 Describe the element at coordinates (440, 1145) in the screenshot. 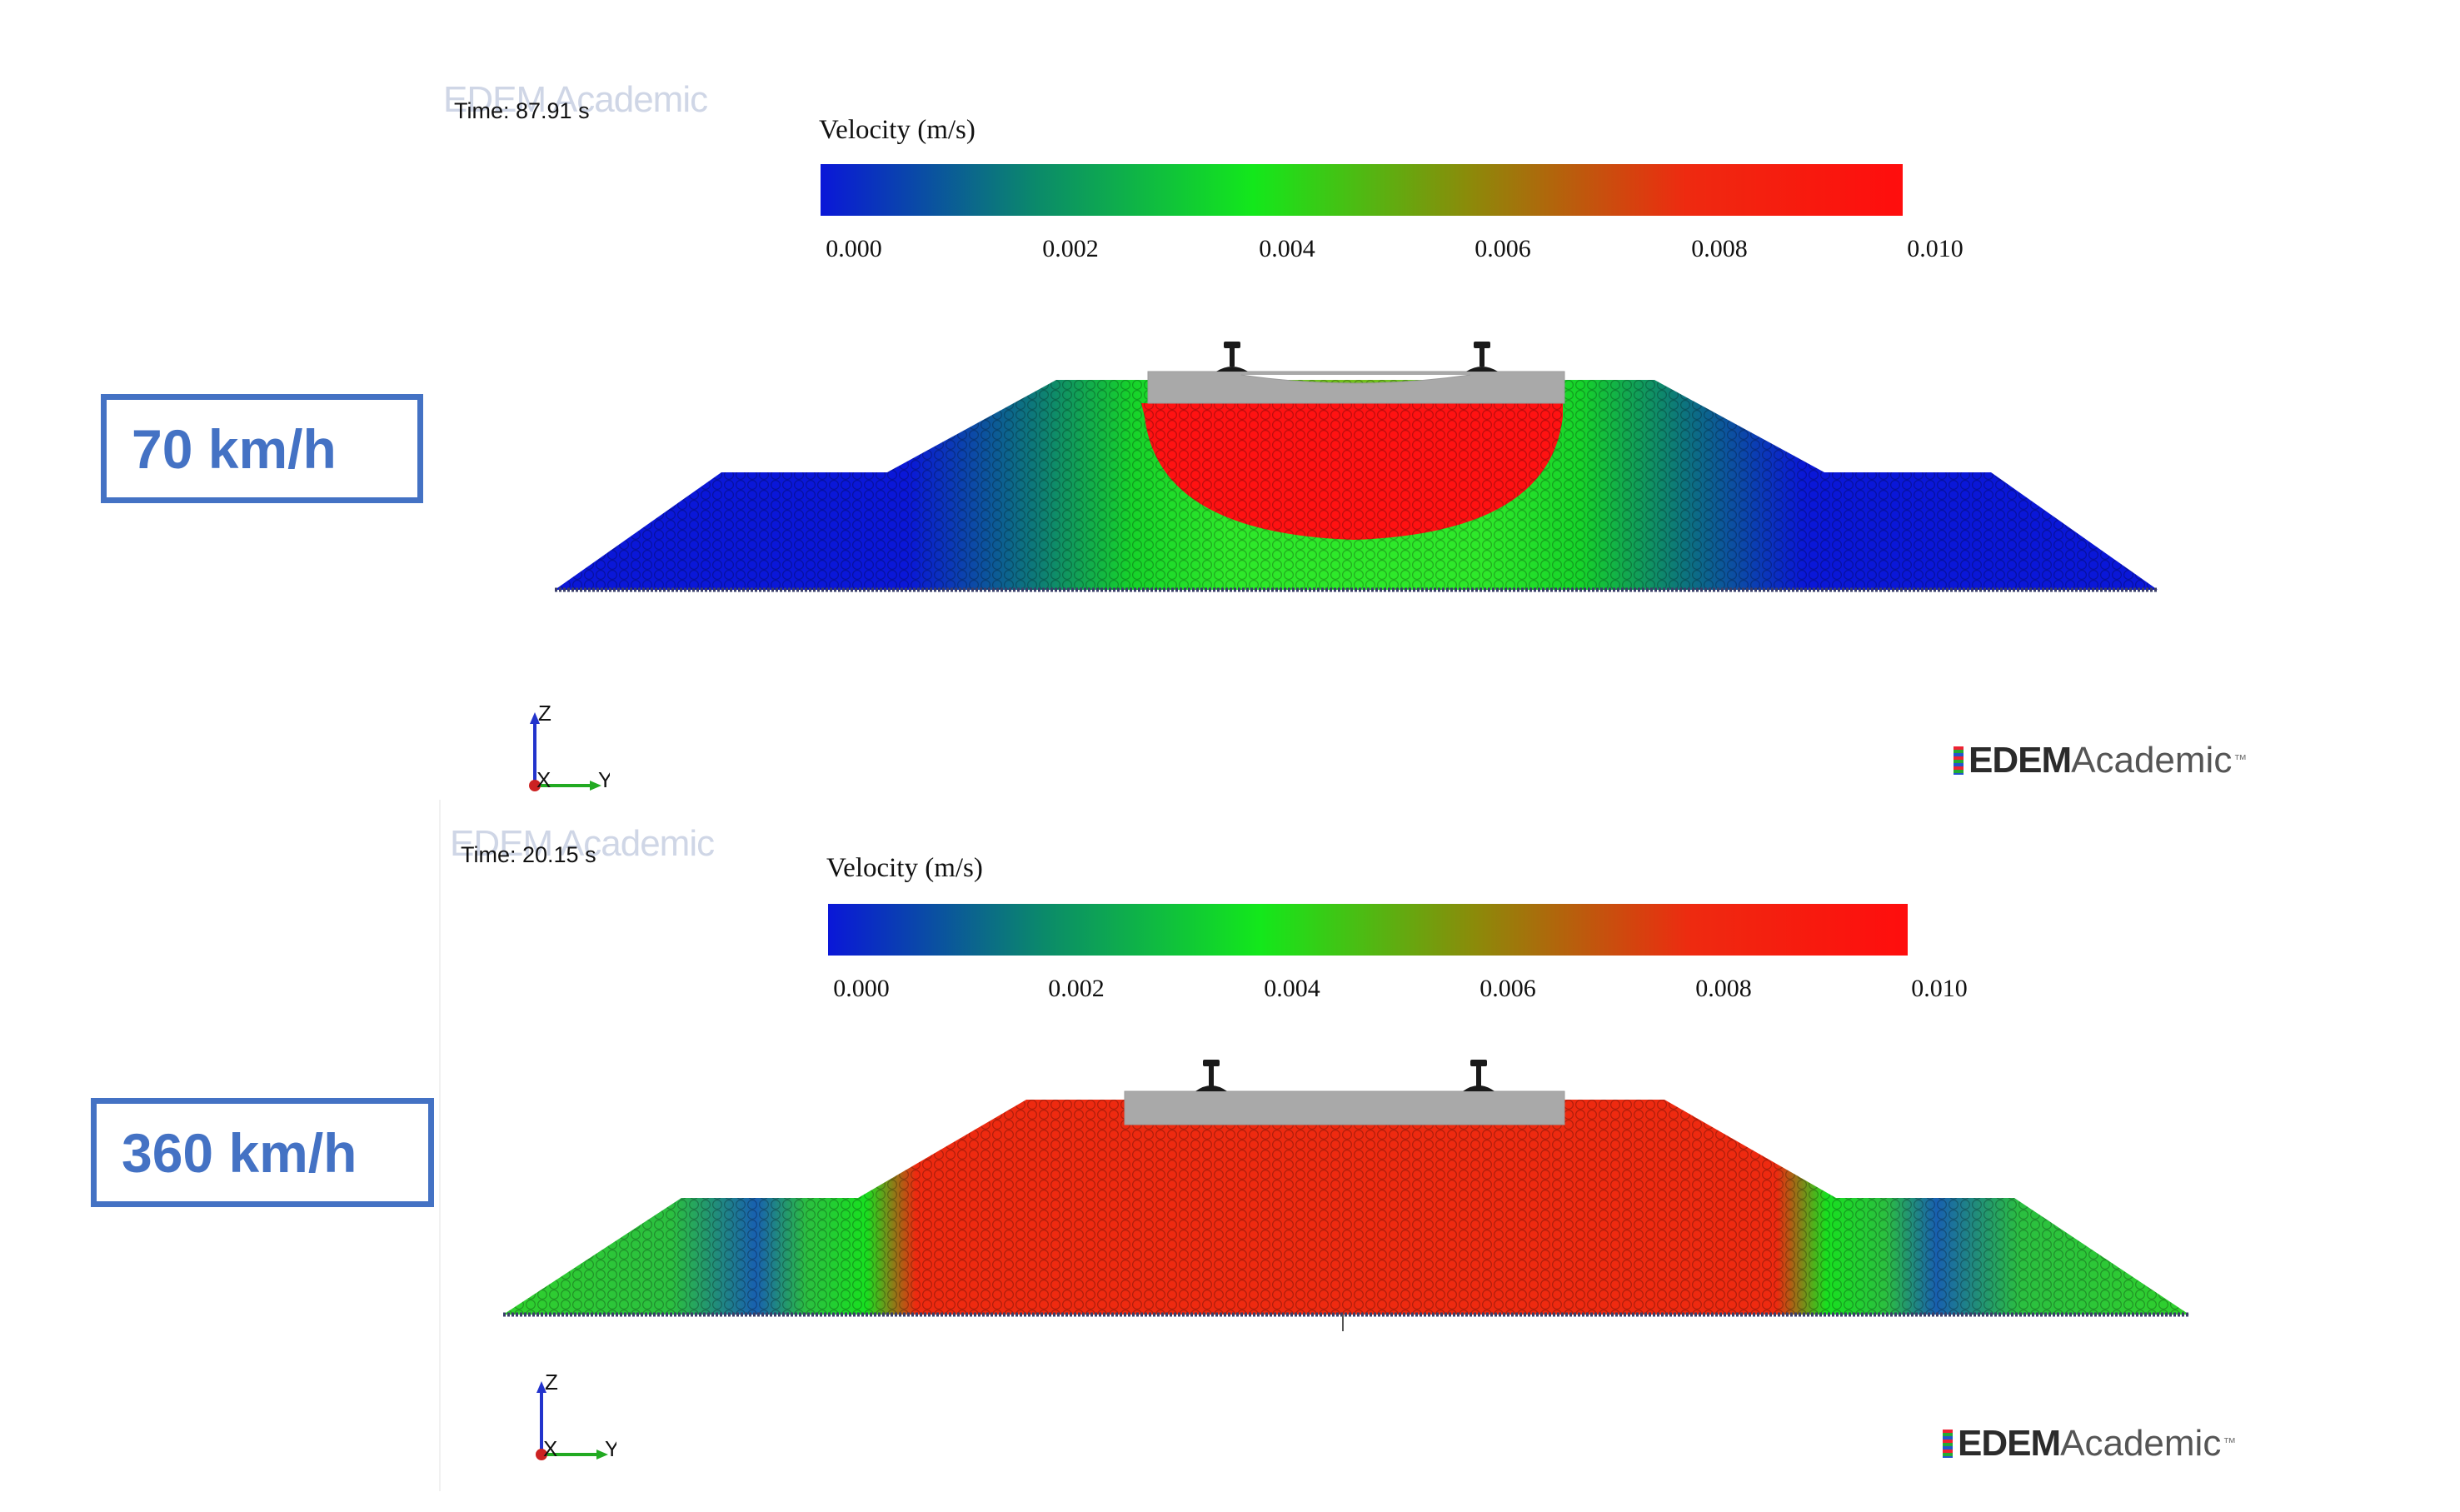

I see `frame-divider` at that location.